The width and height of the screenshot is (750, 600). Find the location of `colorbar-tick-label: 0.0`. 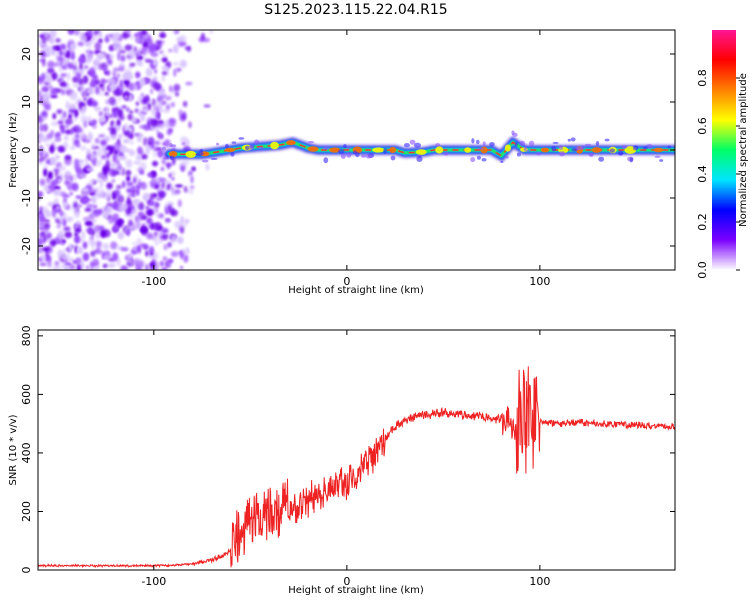

colorbar-tick-label: 0.0 is located at coordinates (702, 270).